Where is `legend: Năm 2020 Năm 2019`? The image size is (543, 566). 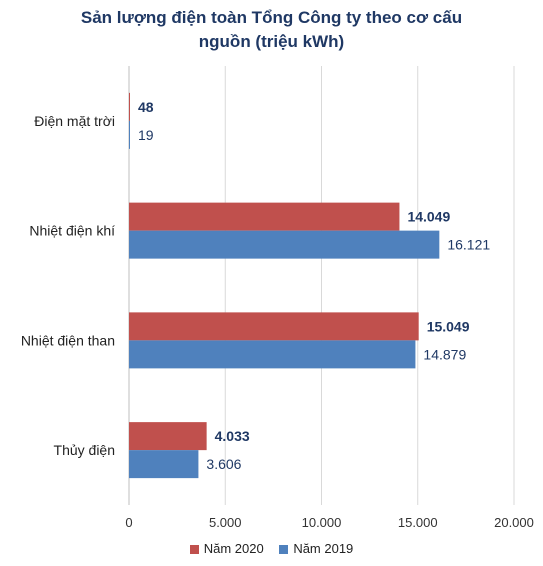 legend: Năm 2020 Năm 2019 is located at coordinates (271, 548).